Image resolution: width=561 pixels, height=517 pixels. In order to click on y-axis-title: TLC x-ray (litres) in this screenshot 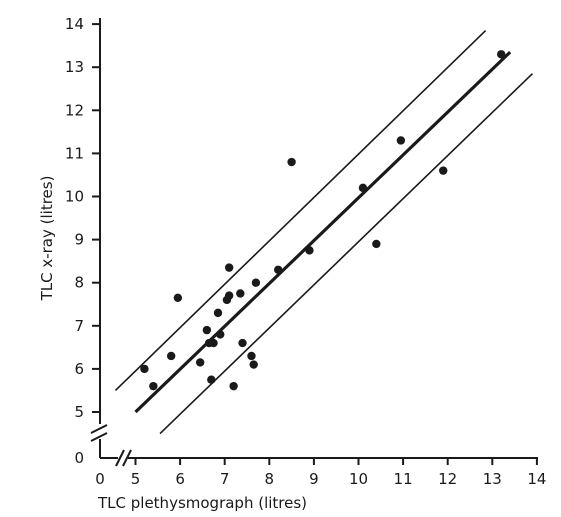, I will do `click(47, 239)`.